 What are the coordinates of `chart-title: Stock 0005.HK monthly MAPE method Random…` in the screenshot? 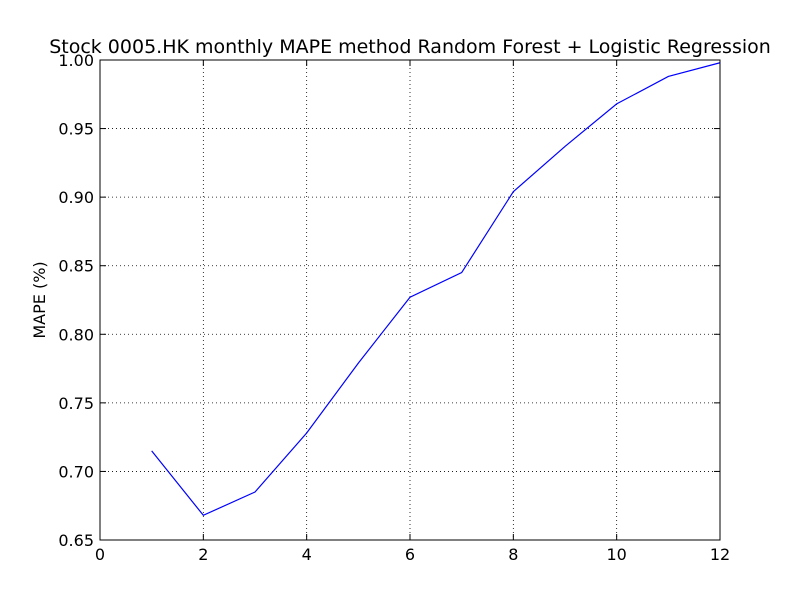 It's located at (410, 47).